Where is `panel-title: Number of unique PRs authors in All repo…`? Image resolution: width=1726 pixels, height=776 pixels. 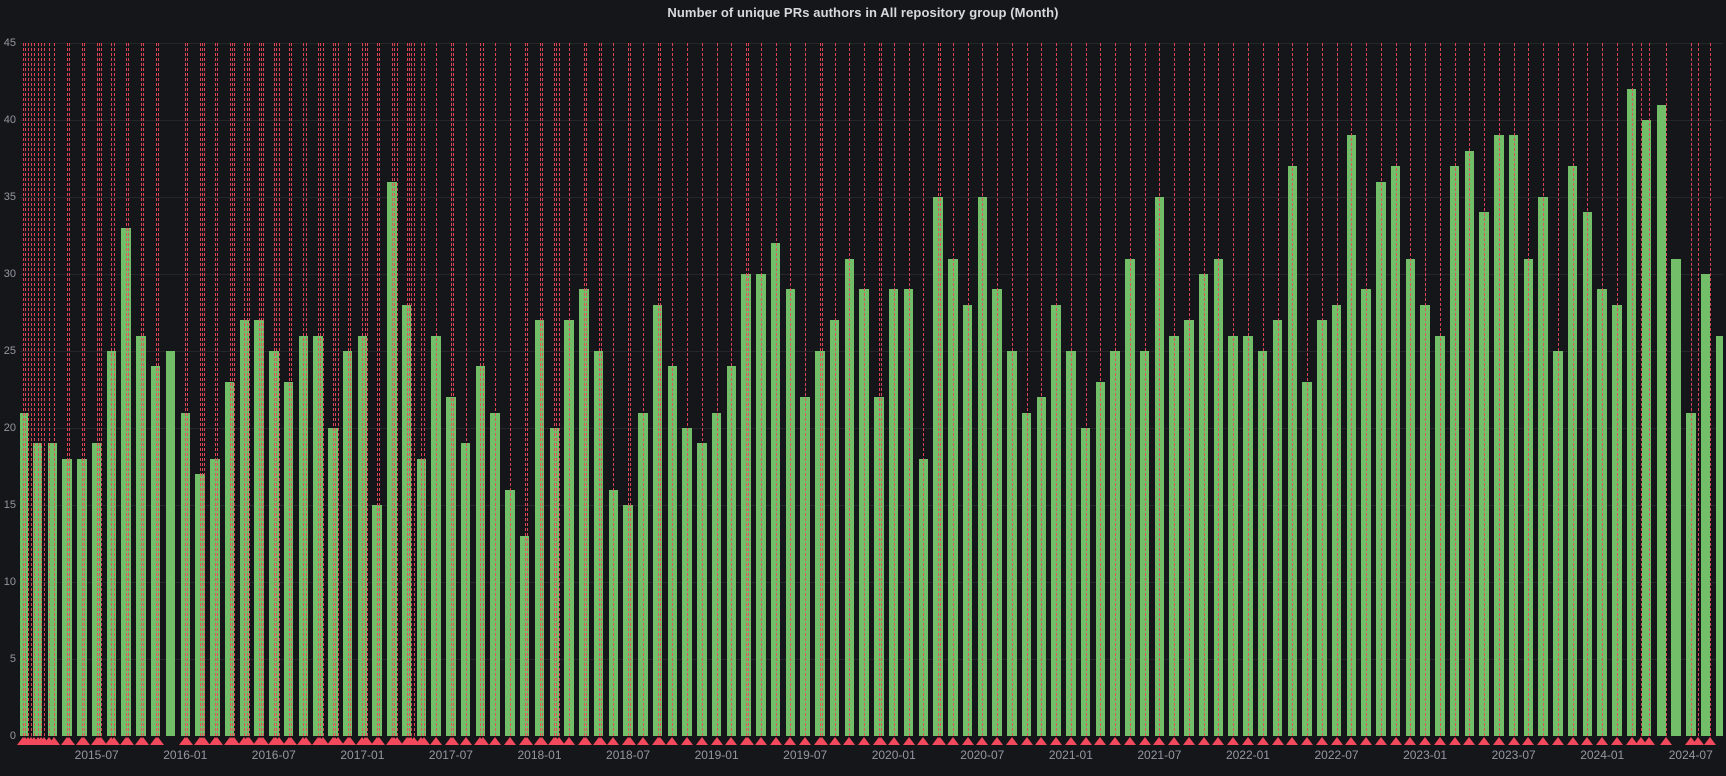
panel-title: Number of unique PRs authors in All repo… is located at coordinates (863, 12).